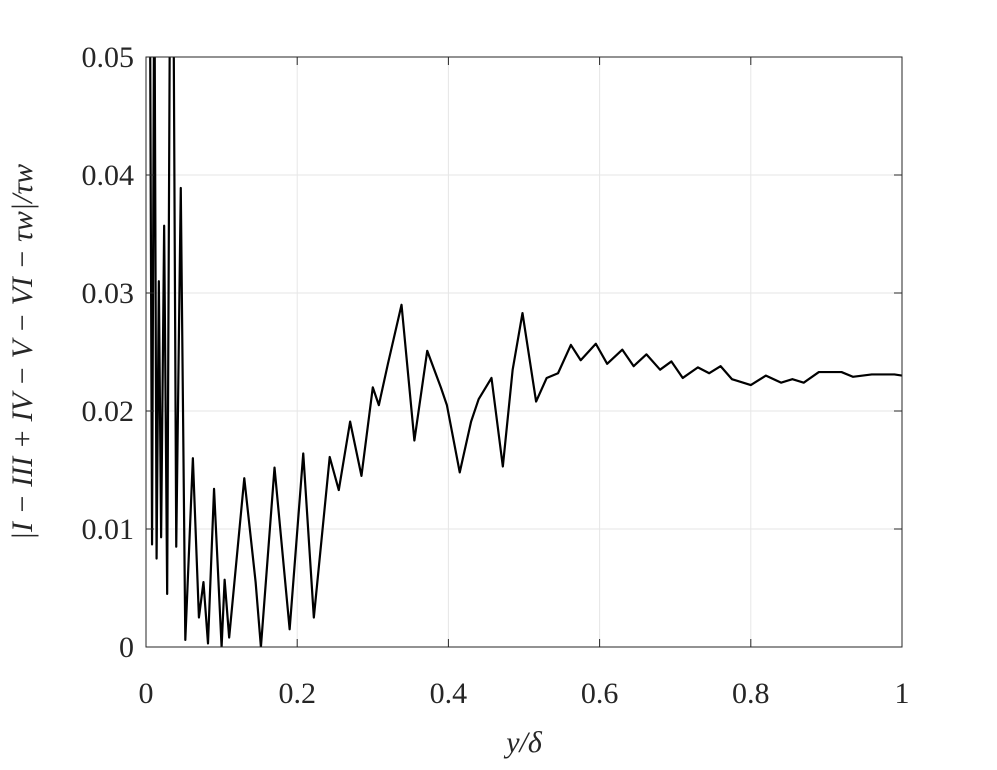  What do you see at coordinates (108, 411) in the screenshot?
I see `y-tick-label: 0.02` at bounding box center [108, 411].